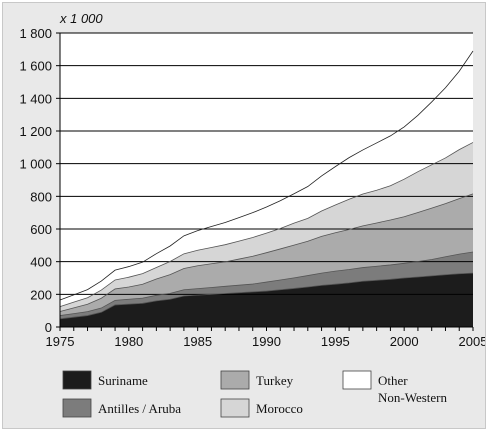 This screenshot has height=433, width=488. What do you see at coordinates (412, 397) in the screenshot?
I see `legend-label-other-non-western: Non-Western` at bounding box center [412, 397].